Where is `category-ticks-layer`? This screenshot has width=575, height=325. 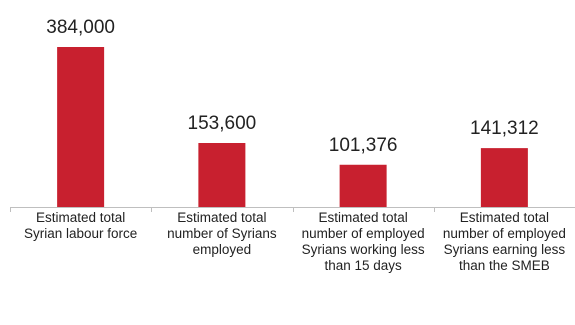 category-ticks-layer is located at coordinates (222, 209).